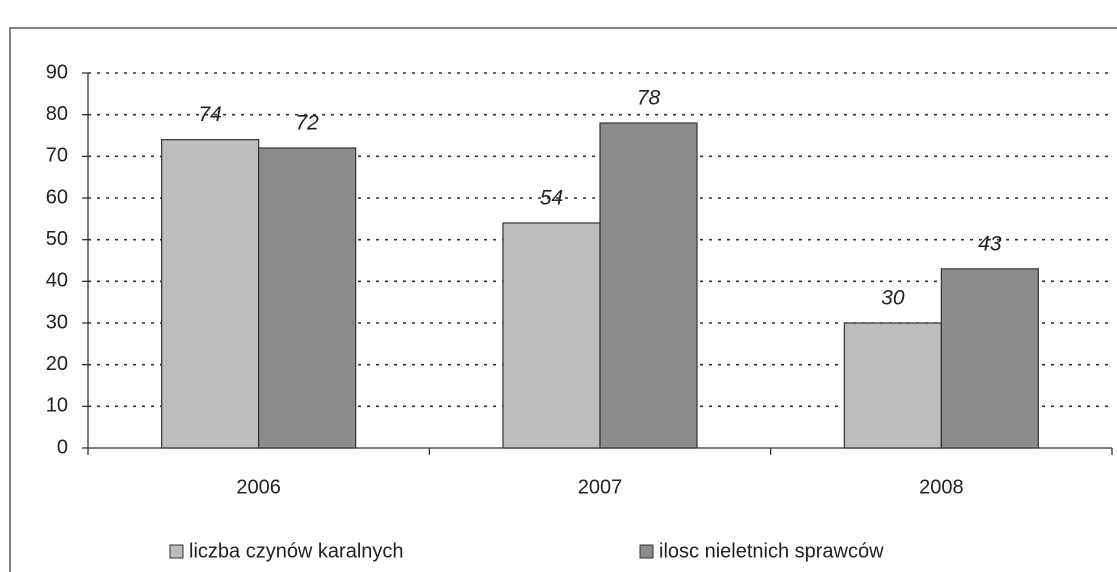 The image size is (1117, 572). Describe the element at coordinates (990, 243) in the screenshot. I see `data-label: 43` at that location.